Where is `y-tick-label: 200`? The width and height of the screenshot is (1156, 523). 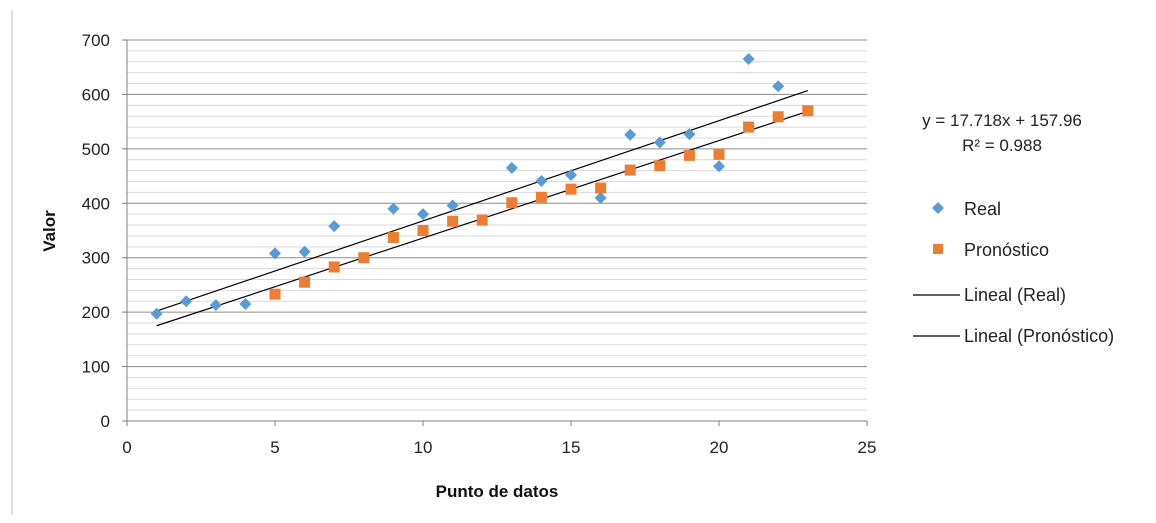 y-tick-label: 200 is located at coordinates (96, 312).